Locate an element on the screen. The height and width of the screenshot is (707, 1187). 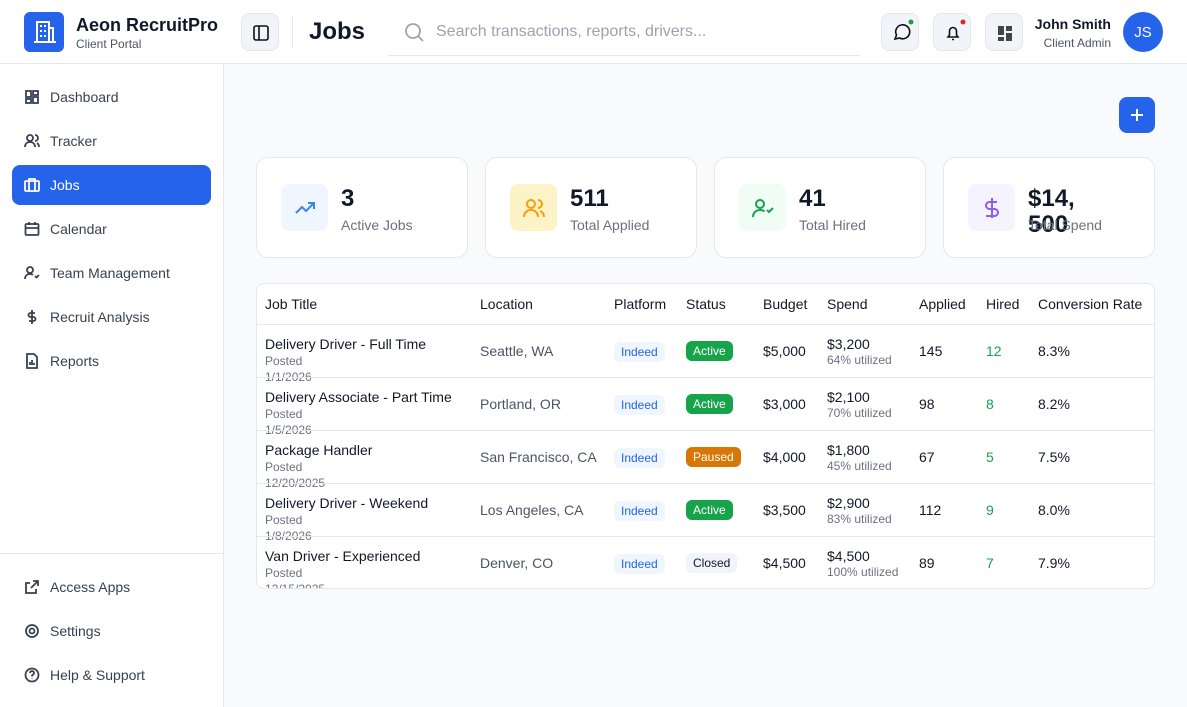
notifications-button is located at coordinates (952, 32).